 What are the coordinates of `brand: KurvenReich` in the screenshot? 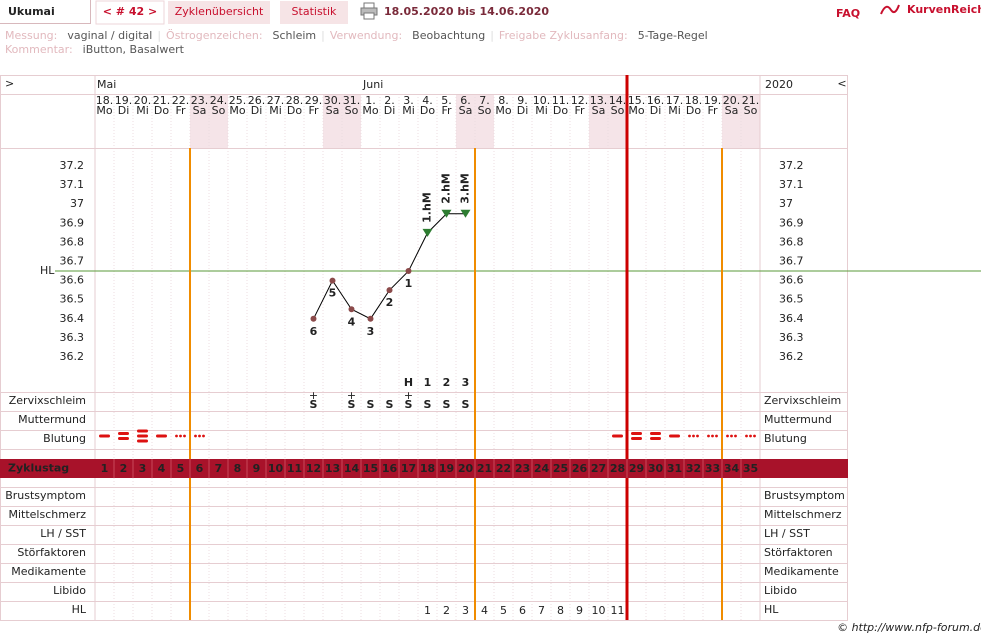 It's located at (944, 9).